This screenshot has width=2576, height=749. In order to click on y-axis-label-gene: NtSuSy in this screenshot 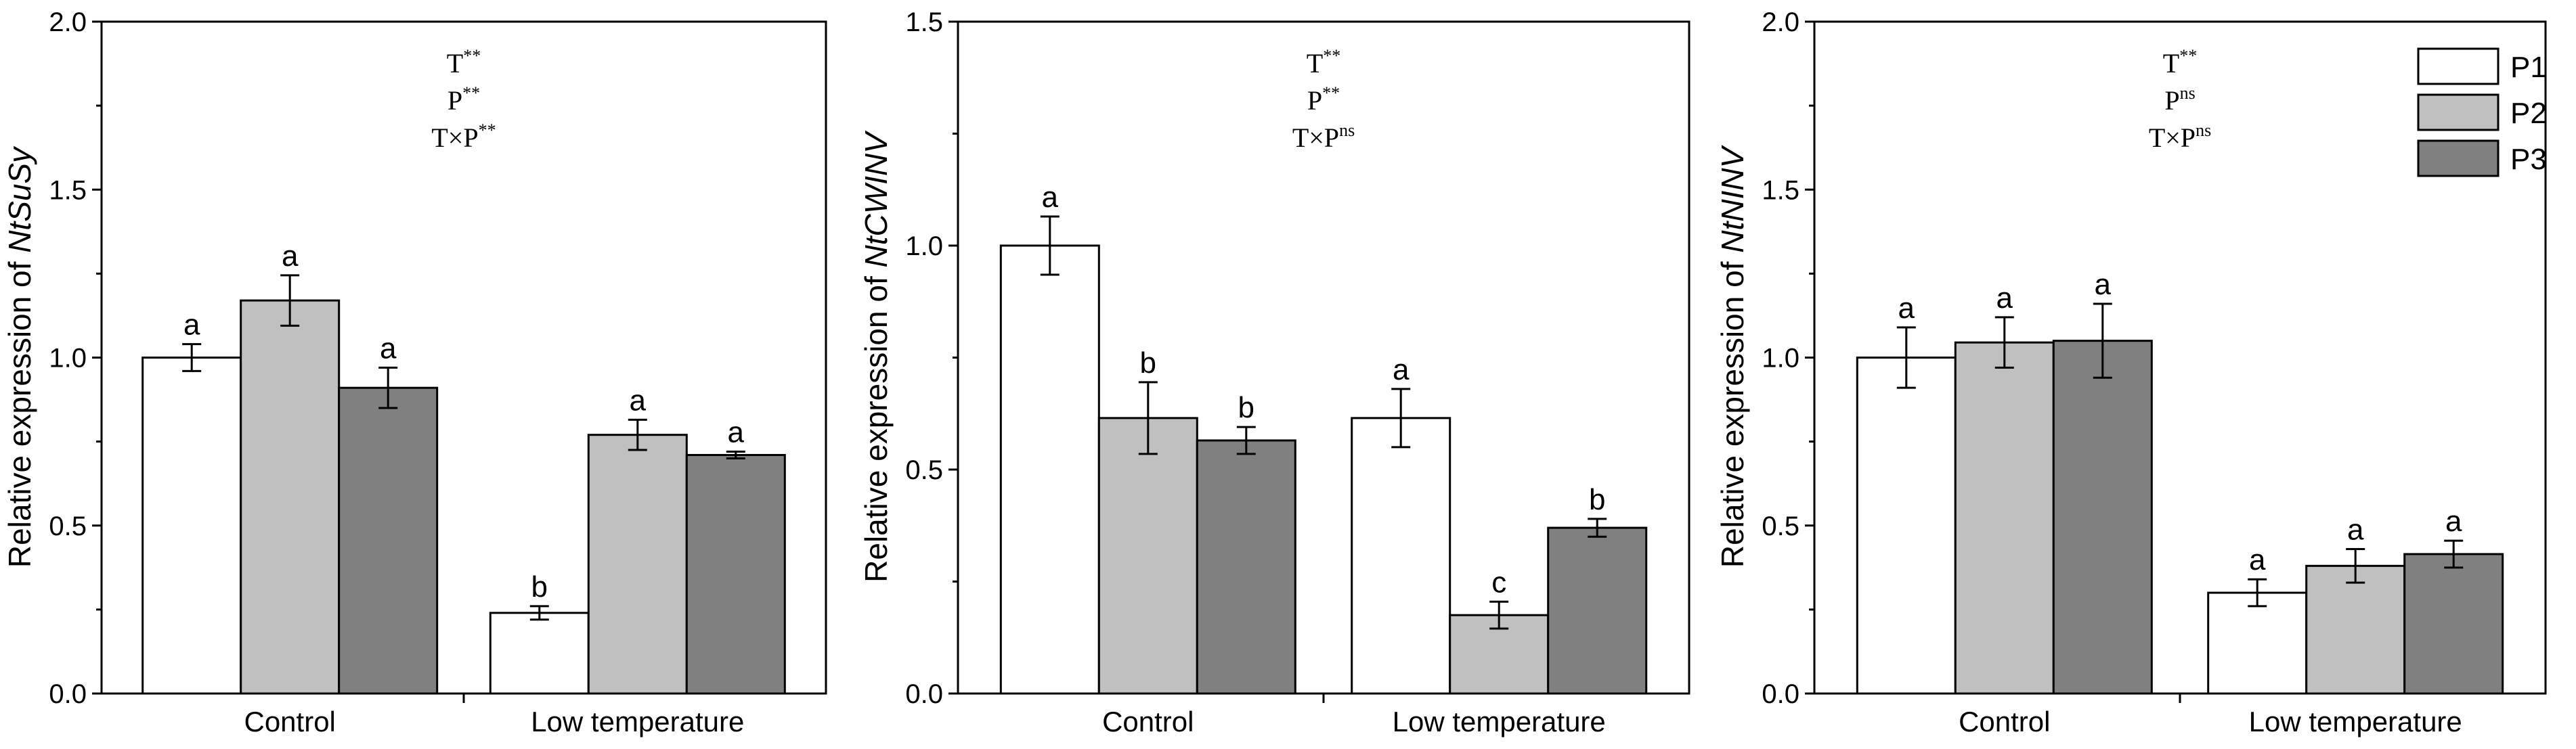, I will do `click(19, 199)`.